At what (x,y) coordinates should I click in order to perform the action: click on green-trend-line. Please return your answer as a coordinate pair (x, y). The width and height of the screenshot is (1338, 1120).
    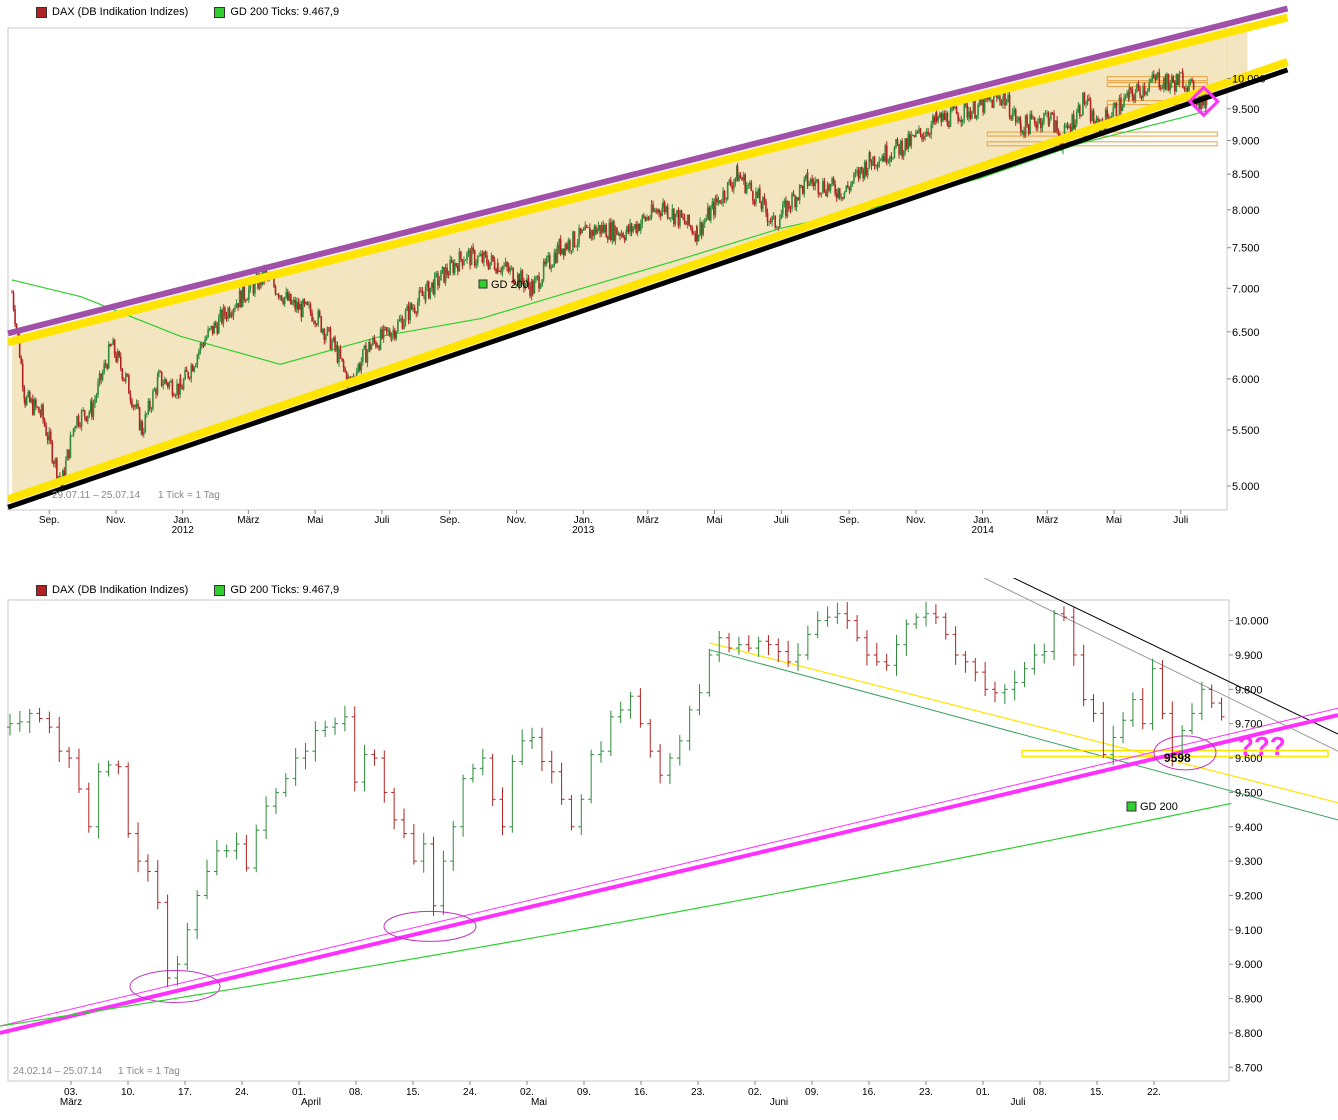
    Looking at the image, I should click on (1023, 735).